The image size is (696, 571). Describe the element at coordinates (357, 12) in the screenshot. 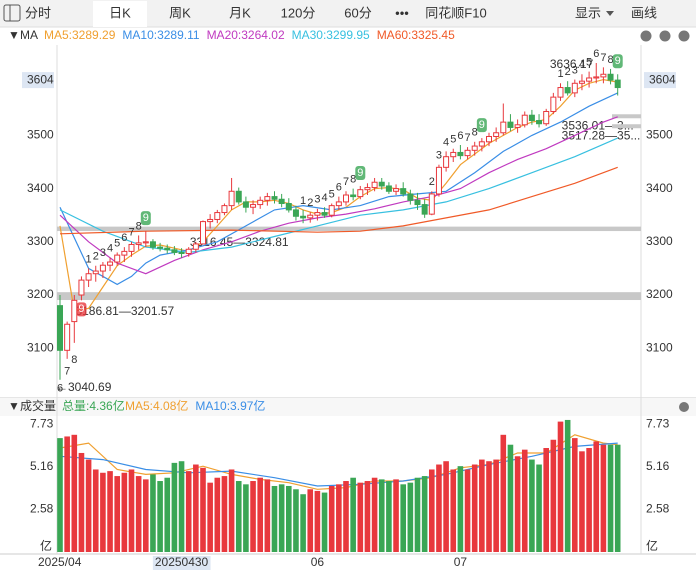

I see `tab: 60分` at that location.